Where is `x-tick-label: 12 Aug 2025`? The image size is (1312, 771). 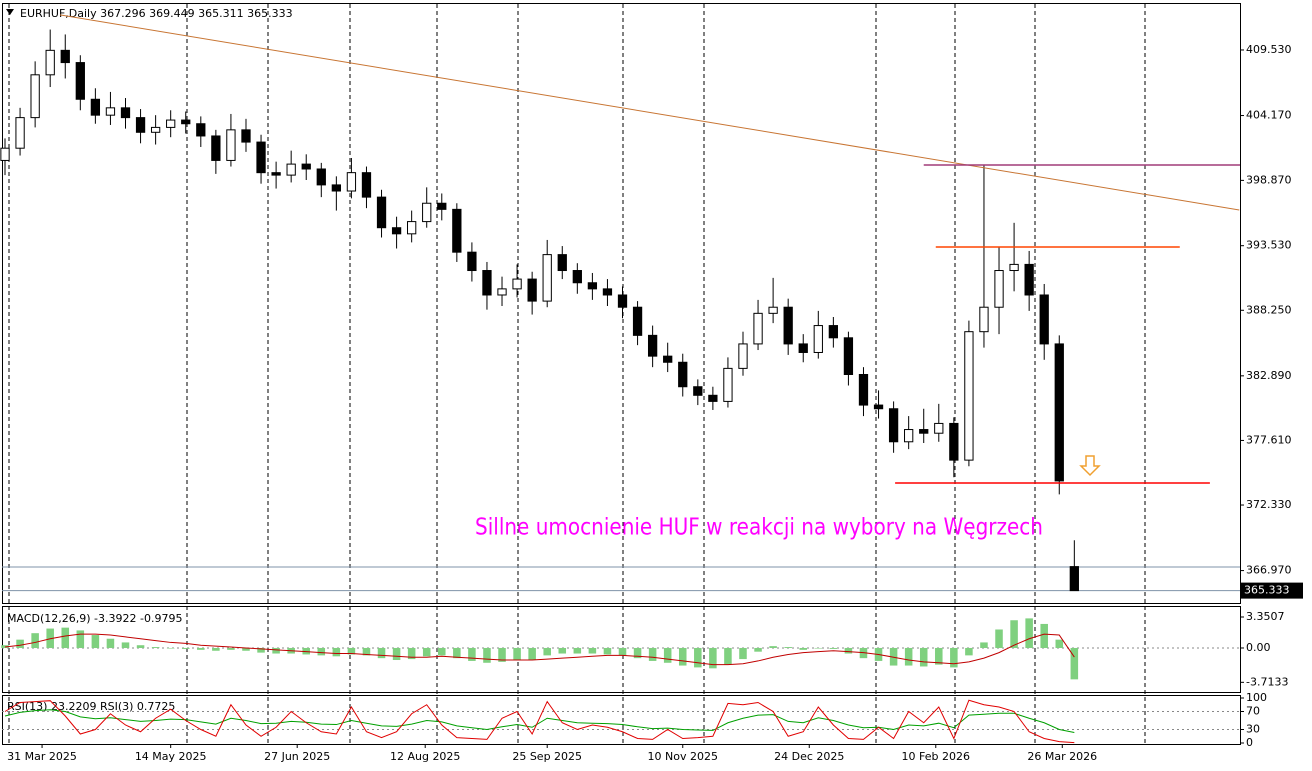
x-tick-label: 12 Aug 2025 is located at coordinates (425, 756).